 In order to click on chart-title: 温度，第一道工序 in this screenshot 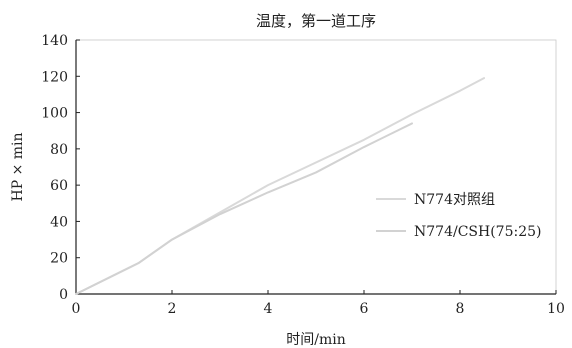, I will do `click(316, 21)`.